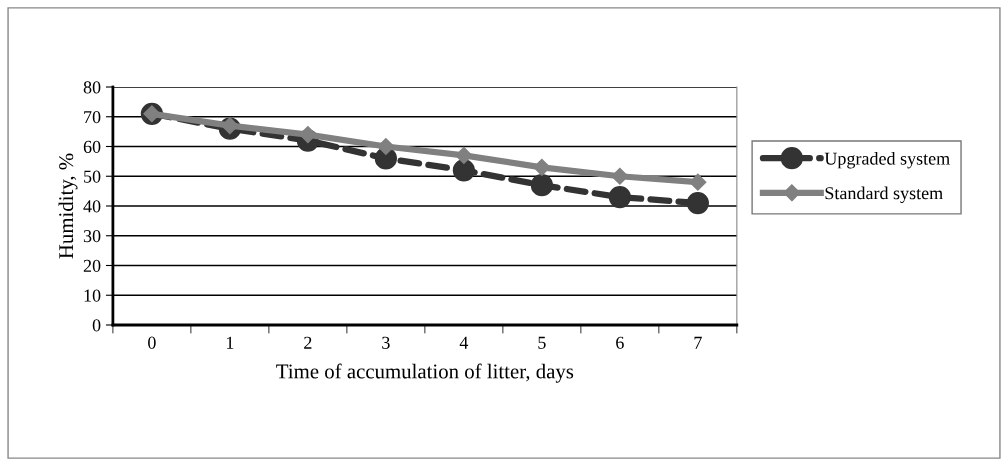 The height and width of the screenshot is (466, 1008). Describe the element at coordinates (386, 342) in the screenshot. I see `x-tick-label: 3` at that location.